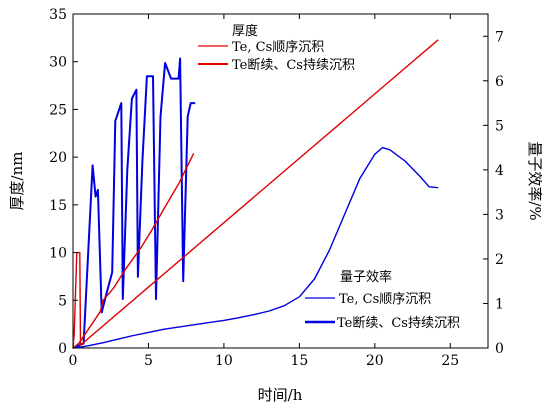 The width and height of the screenshot is (542, 408). I want to click on x-tick-label-4: 20, so click(375, 361).